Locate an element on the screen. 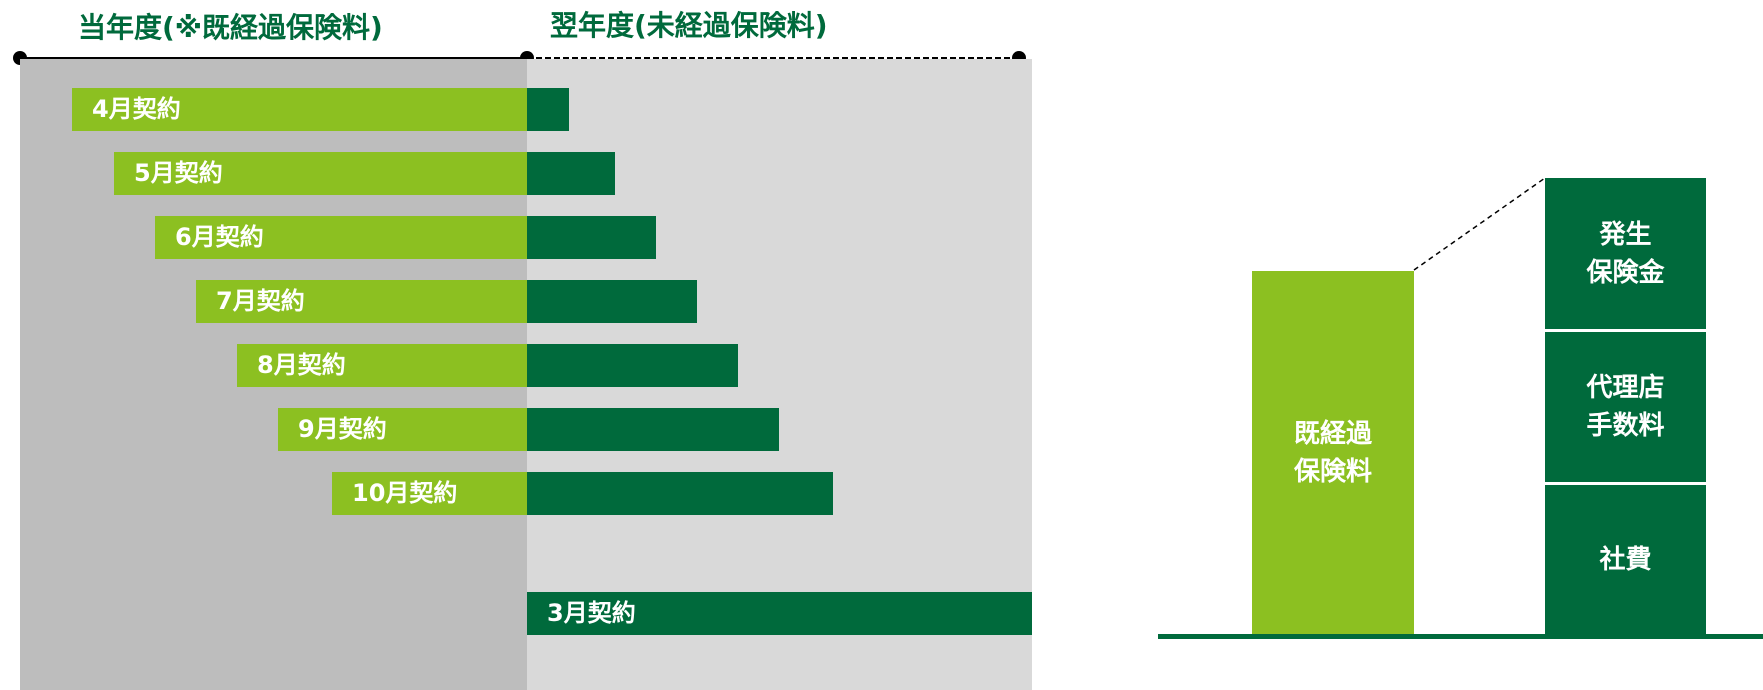  contract-label-may: 5月契約 is located at coordinates (178, 173).